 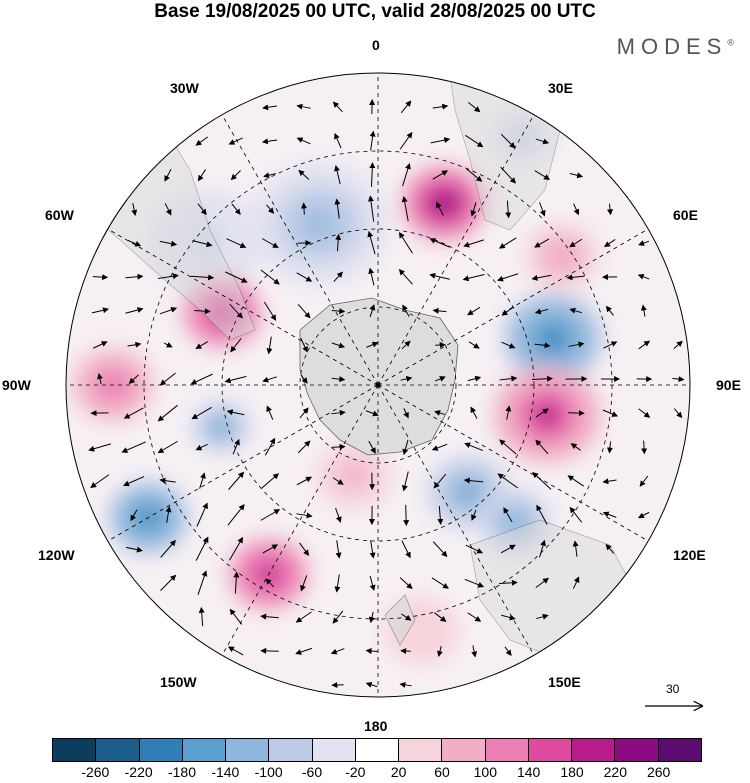 I want to click on label-30e: 30E, so click(x=560, y=88).